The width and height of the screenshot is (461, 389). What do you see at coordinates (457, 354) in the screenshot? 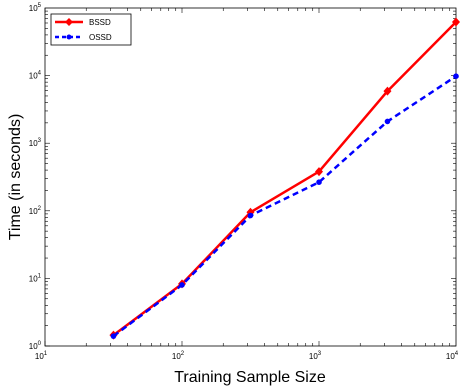
I see `x-tick-label-exp: 4` at bounding box center [457, 354].